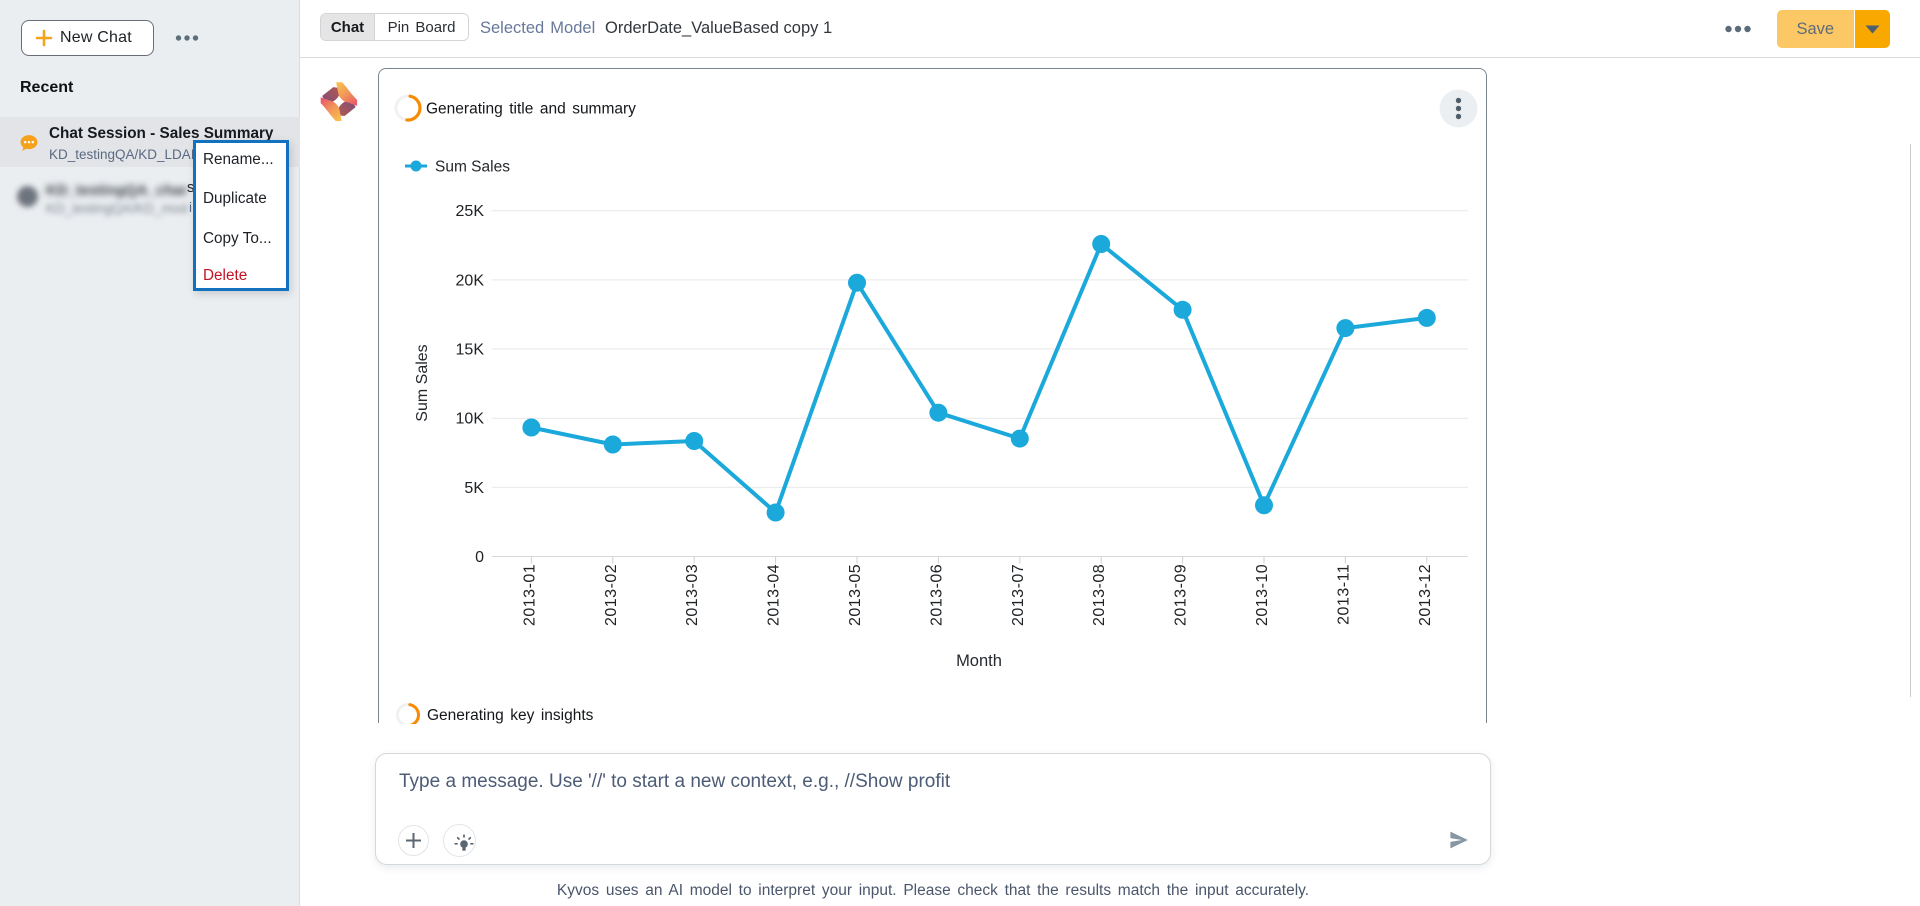 This screenshot has height=906, width=1920. I want to click on svg-text: 2013-05, so click(855, 595).